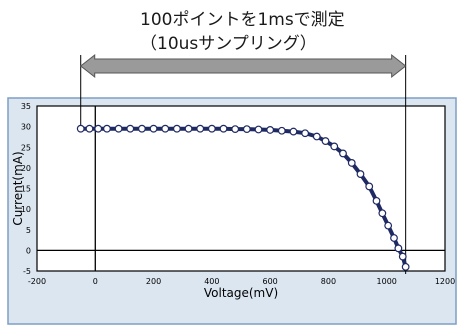 The height and width of the screenshot is (327, 460). Describe the element at coordinates (387, 281) in the screenshot. I see `x-tick-label: 1000` at that location.